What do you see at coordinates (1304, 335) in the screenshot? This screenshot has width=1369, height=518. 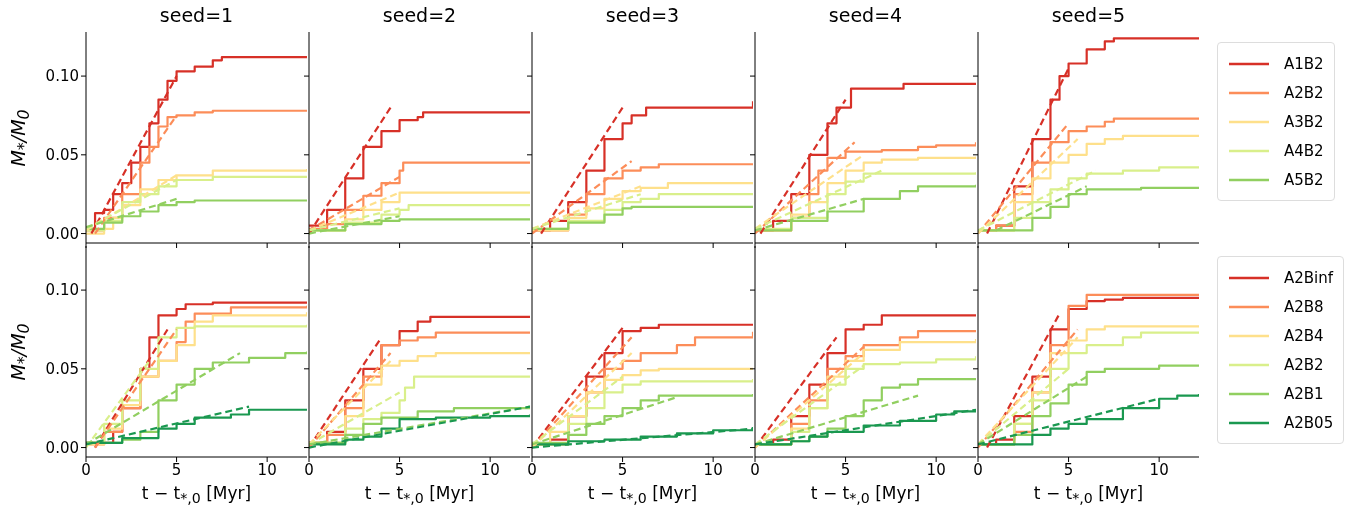 I see `legend-label: A2B4` at bounding box center [1304, 335].